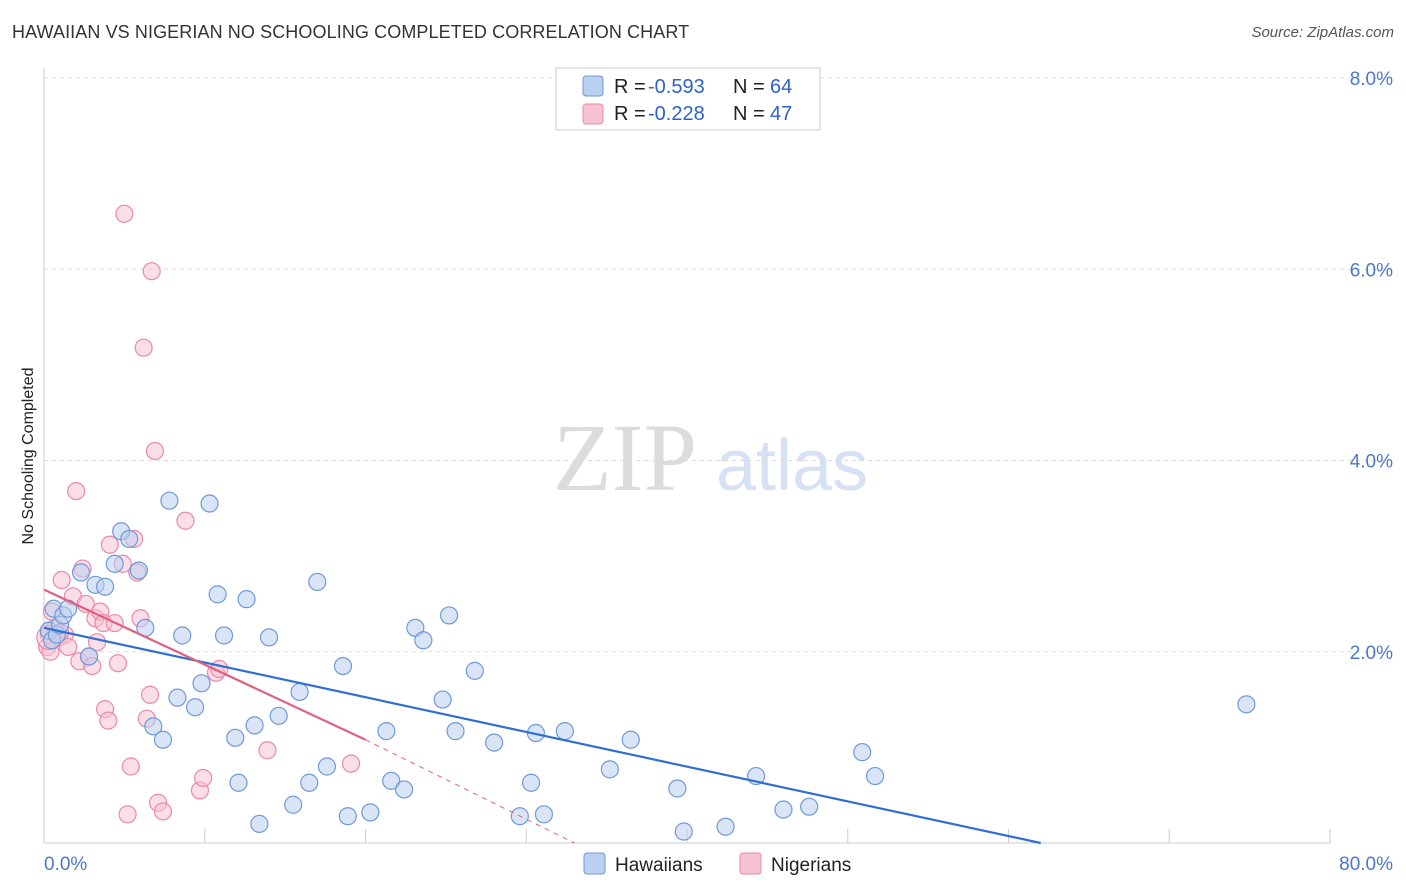 Image resolution: width=1406 pixels, height=892 pixels. What do you see at coordinates (749, 87) in the screenshot?
I see `hawaiians-n-label: N =` at bounding box center [749, 87].